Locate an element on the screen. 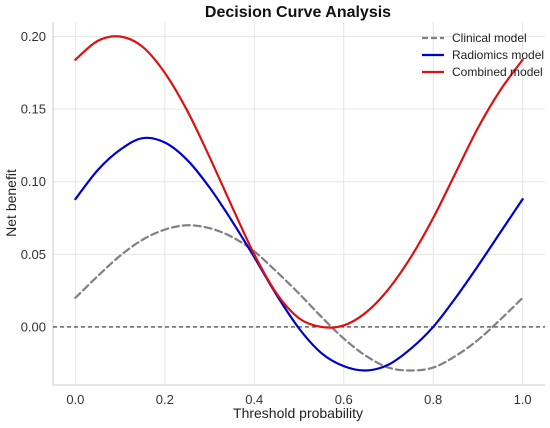 The height and width of the screenshot is (428, 550). y-tick-label: 0.05 is located at coordinates (33, 254).